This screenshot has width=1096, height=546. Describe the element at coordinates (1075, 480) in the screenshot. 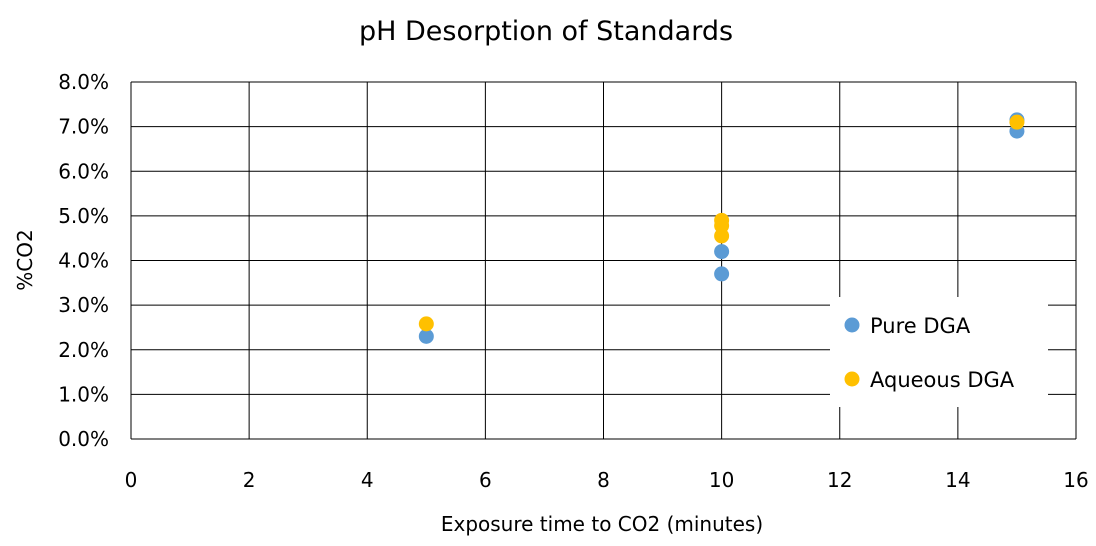

I see `x-tick-label: 16` at that location.